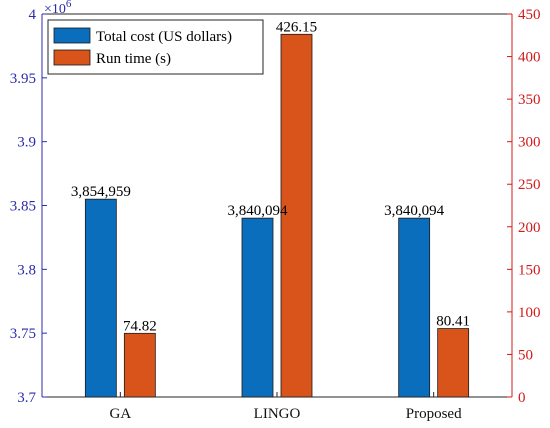 This screenshot has width=550, height=428. What do you see at coordinates (55, 9) in the screenshot?
I see `multiplier-base: ×10` at bounding box center [55, 9].